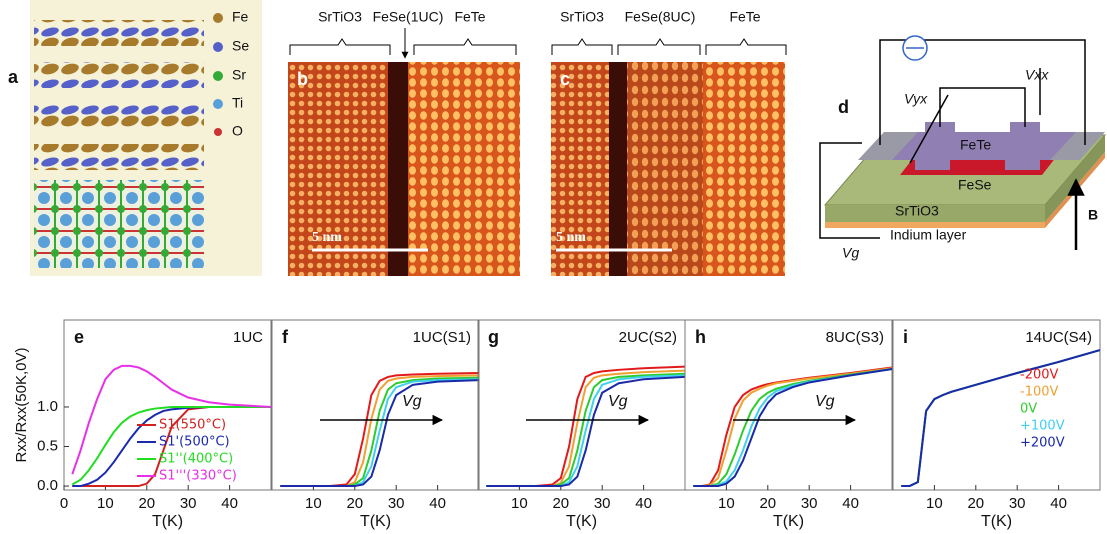 The image size is (1107, 534). I want to click on fete-hall-bar, so click(982, 146).